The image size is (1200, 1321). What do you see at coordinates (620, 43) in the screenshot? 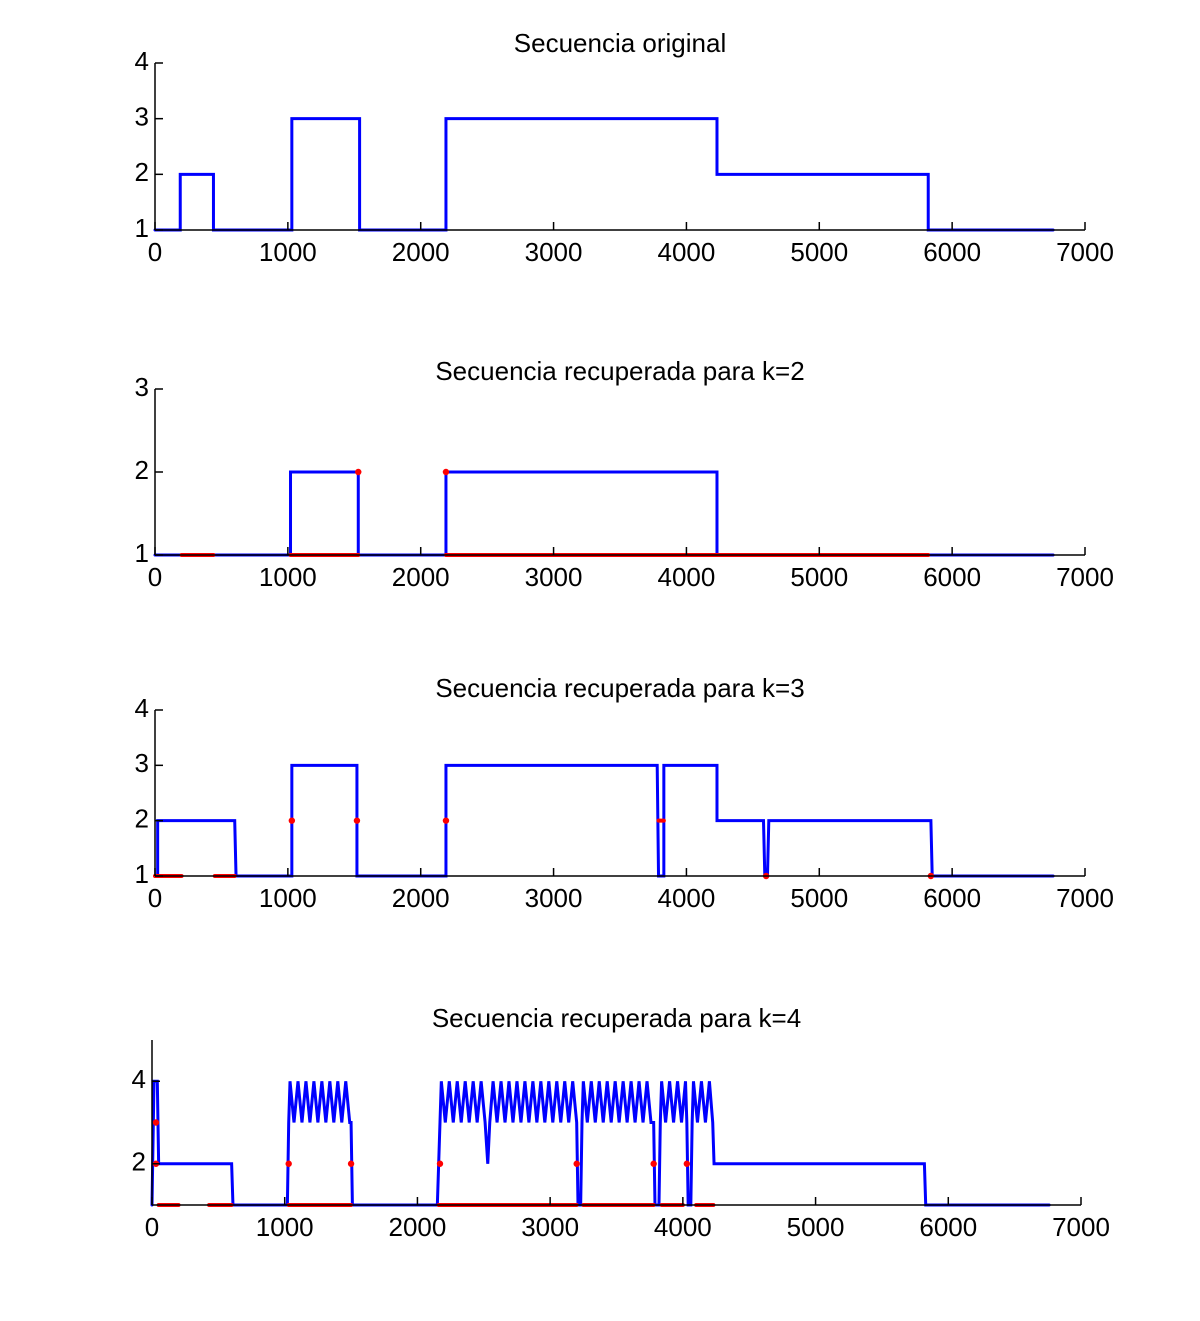
I see `chart-title: Secuencia original` at bounding box center [620, 43].